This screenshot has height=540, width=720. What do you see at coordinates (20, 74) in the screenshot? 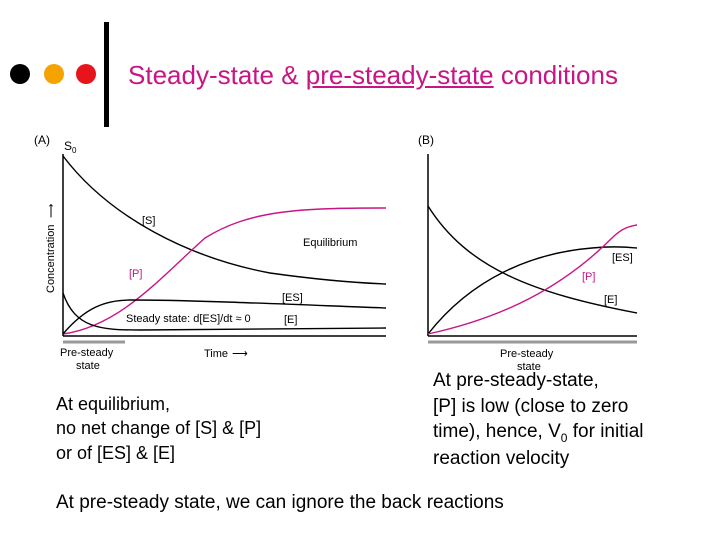
I see `dot-black` at bounding box center [20, 74].